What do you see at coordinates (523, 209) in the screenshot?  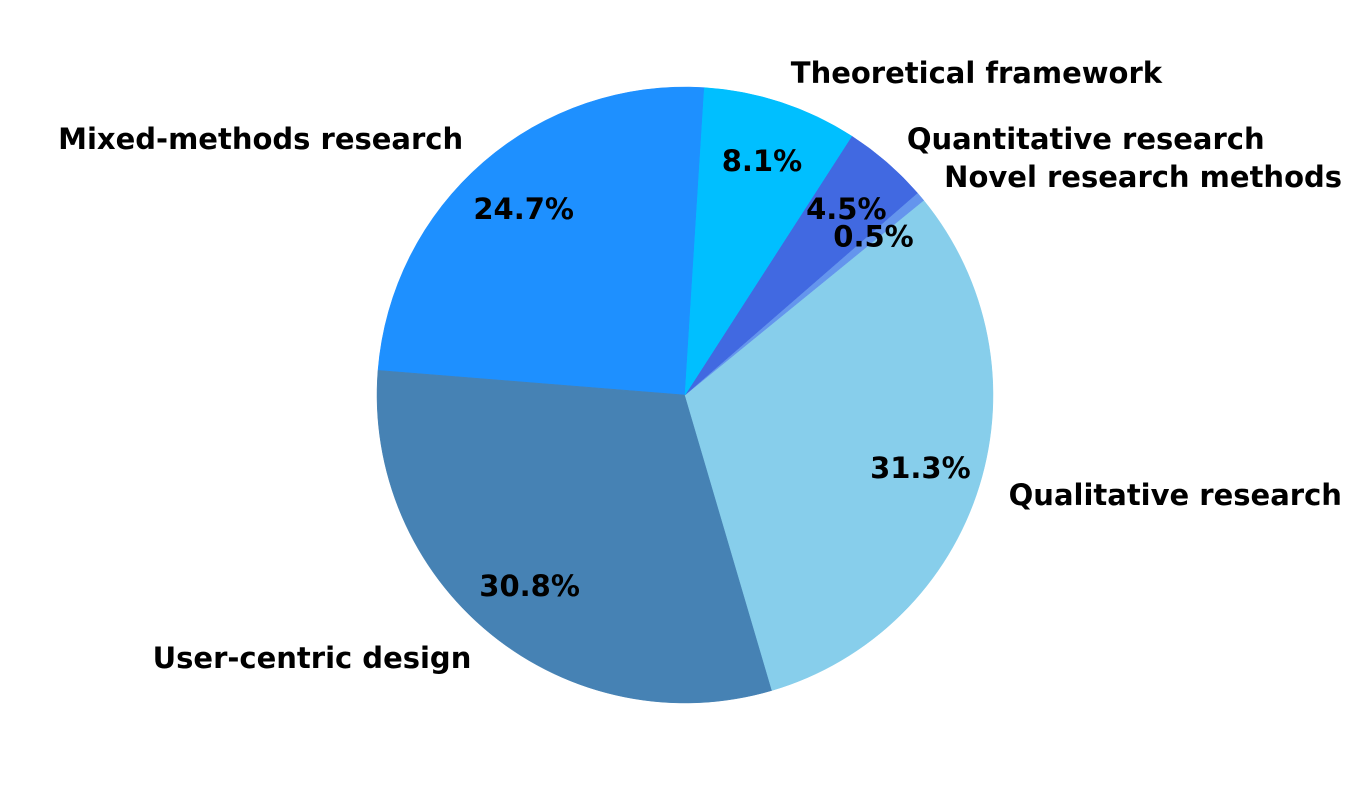 I see `slice-percentage-label: 24.7%` at bounding box center [523, 209].